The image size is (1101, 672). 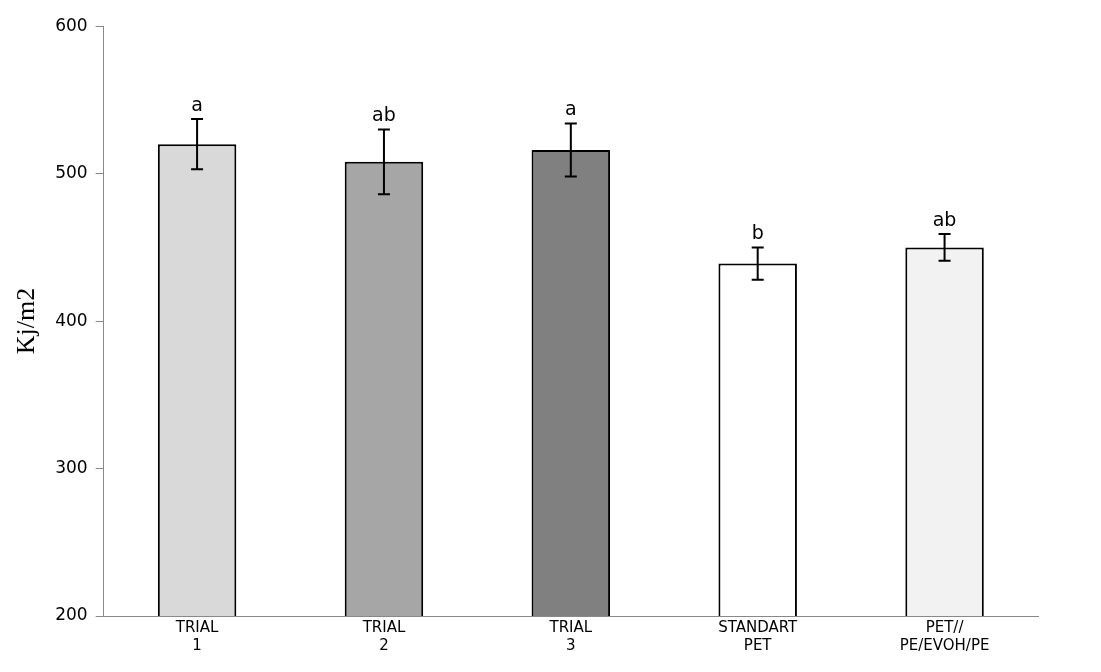 I want to click on y-axis-title: Kj/m2, so click(x=26, y=321).